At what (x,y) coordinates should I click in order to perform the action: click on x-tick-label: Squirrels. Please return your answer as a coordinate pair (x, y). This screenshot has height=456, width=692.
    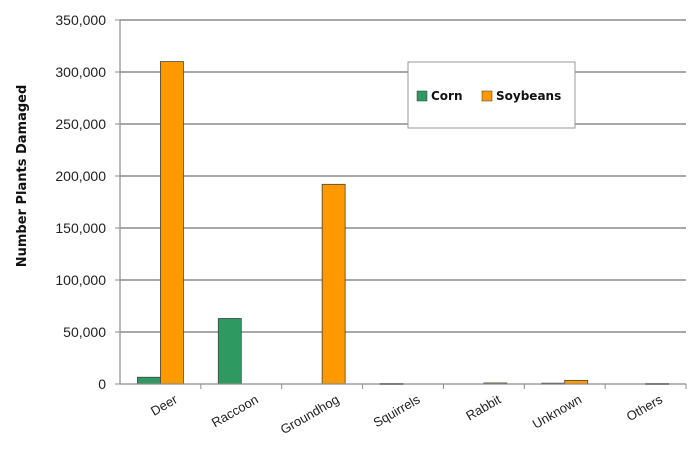
    Looking at the image, I should click on (397, 410).